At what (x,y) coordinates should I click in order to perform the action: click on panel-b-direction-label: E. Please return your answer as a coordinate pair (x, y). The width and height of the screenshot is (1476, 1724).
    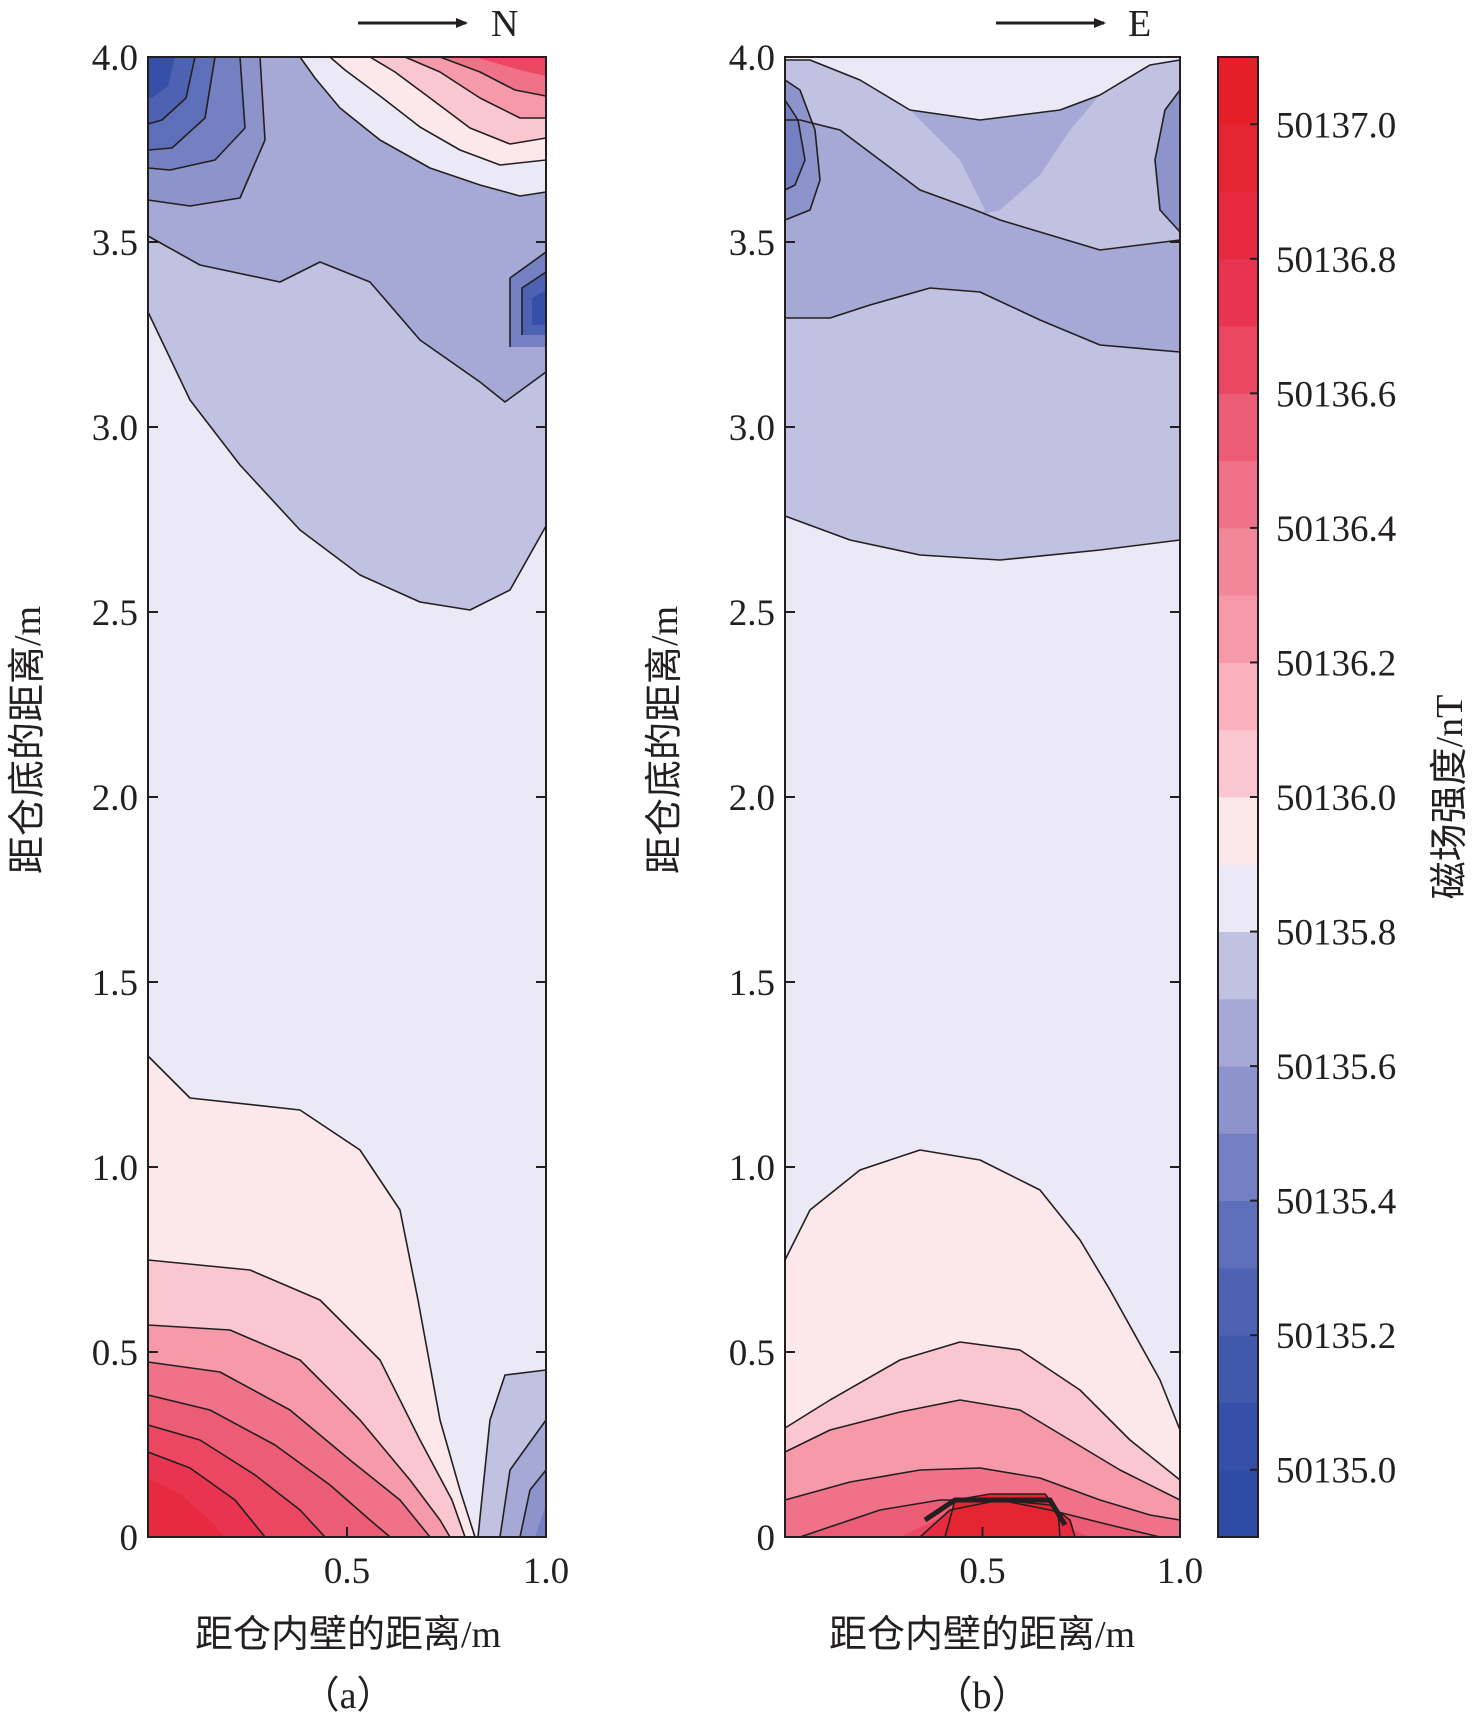
    Looking at the image, I should click on (1139, 24).